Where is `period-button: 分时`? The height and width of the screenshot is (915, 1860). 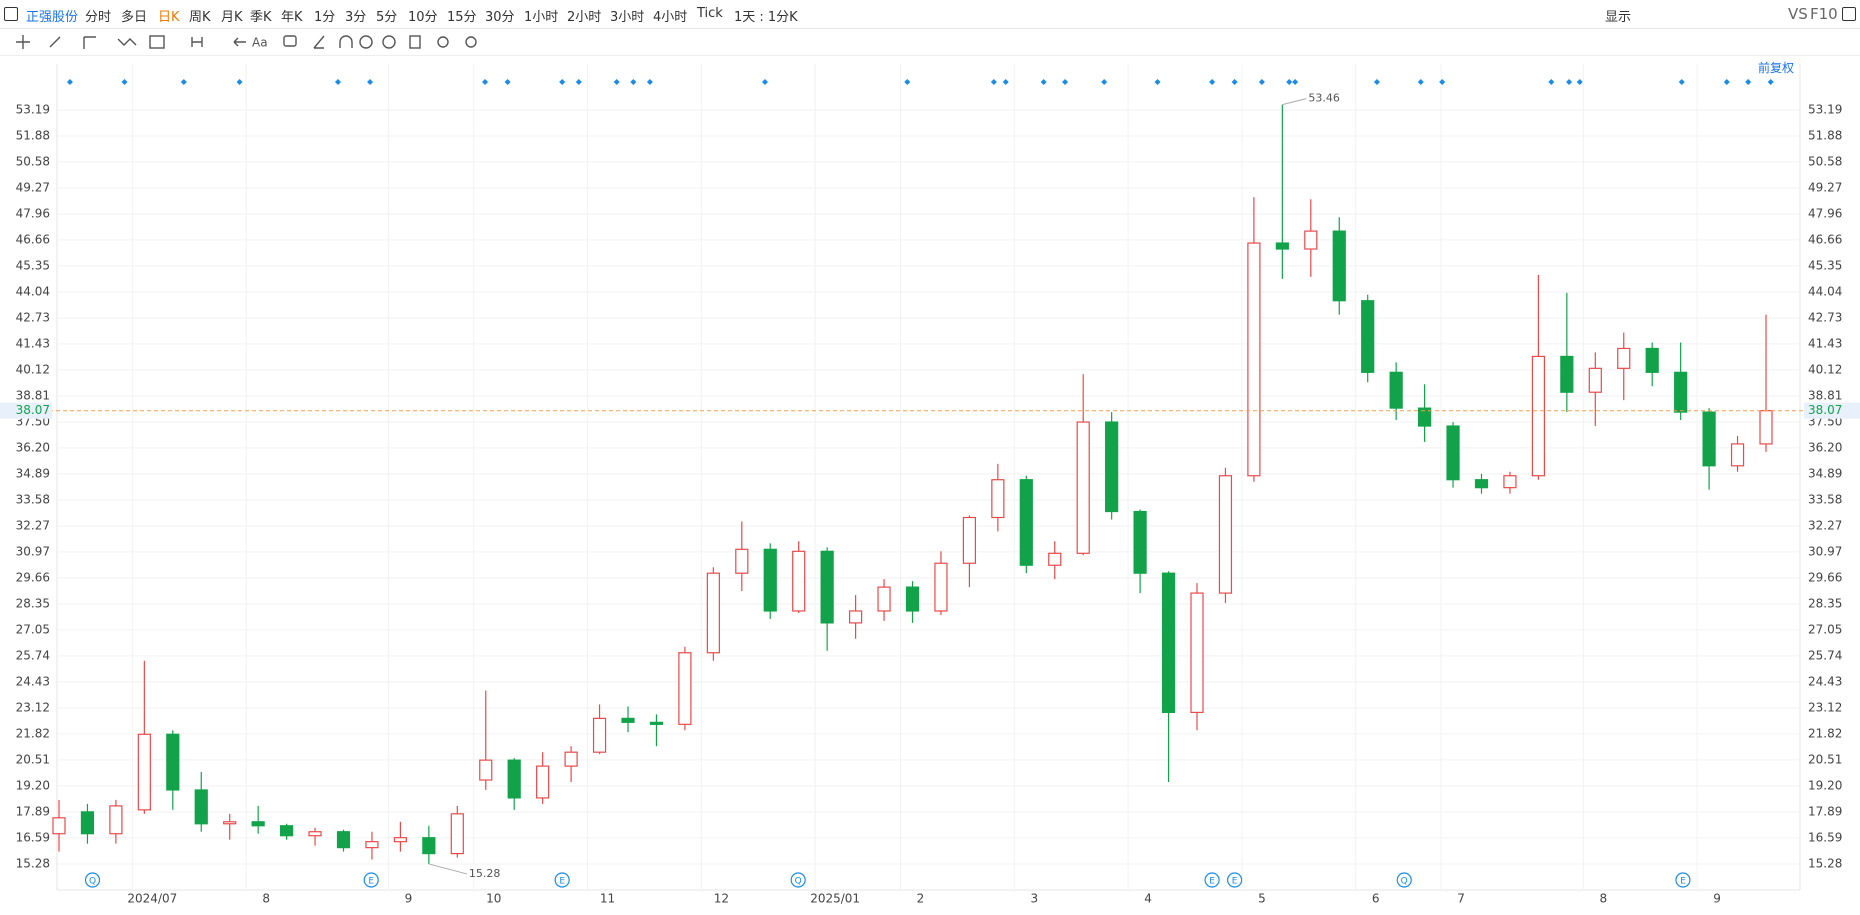
period-button: 分时 is located at coordinates (98, 17).